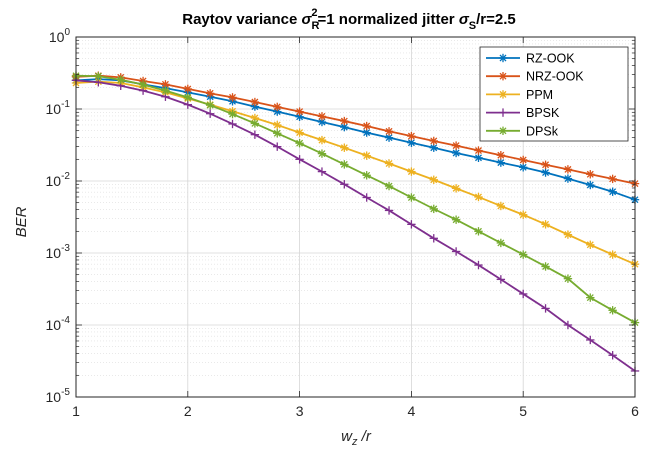  What do you see at coordinates (412, 411) in the screenshot?
I see `x-tick-label: 4` at bounding box center [412, 411].